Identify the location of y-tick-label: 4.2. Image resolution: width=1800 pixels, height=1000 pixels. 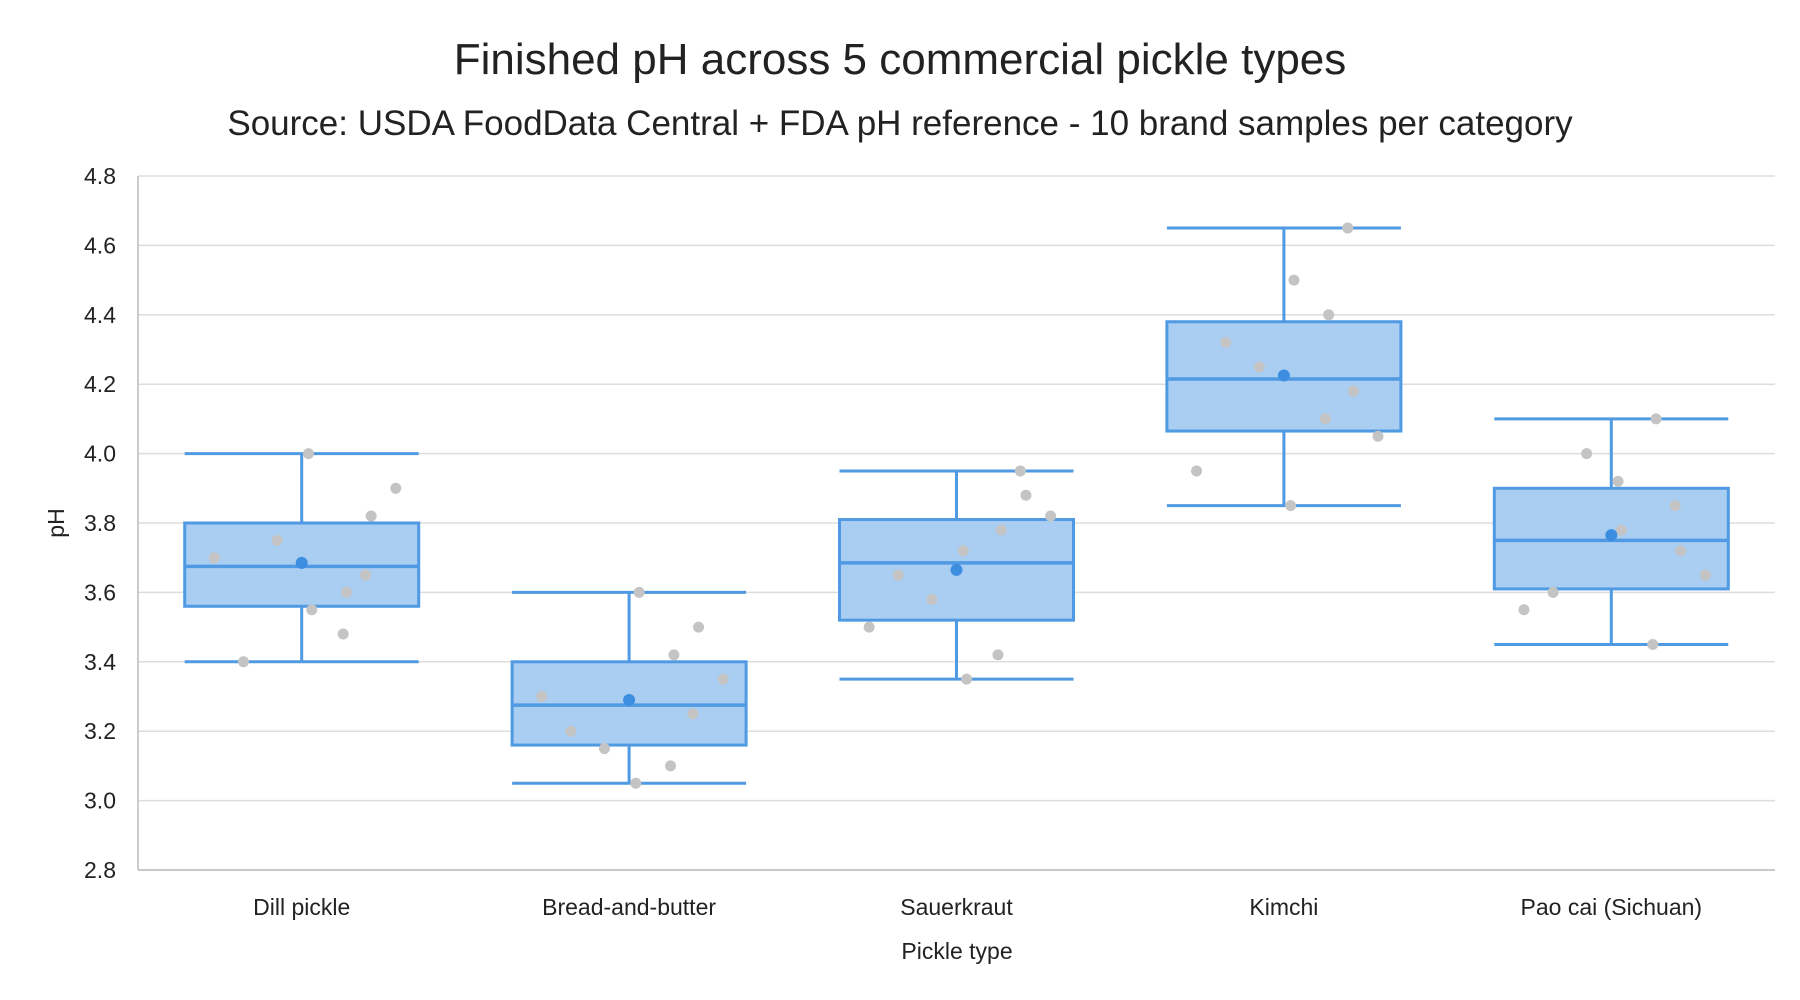
(100, 384).